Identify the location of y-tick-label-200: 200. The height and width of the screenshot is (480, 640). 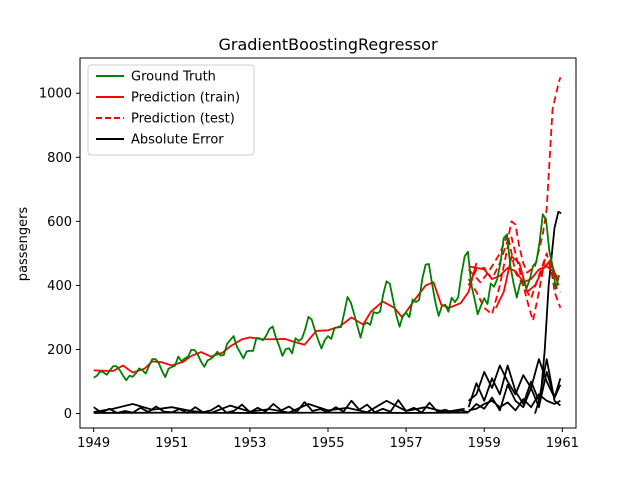
(59, 350).